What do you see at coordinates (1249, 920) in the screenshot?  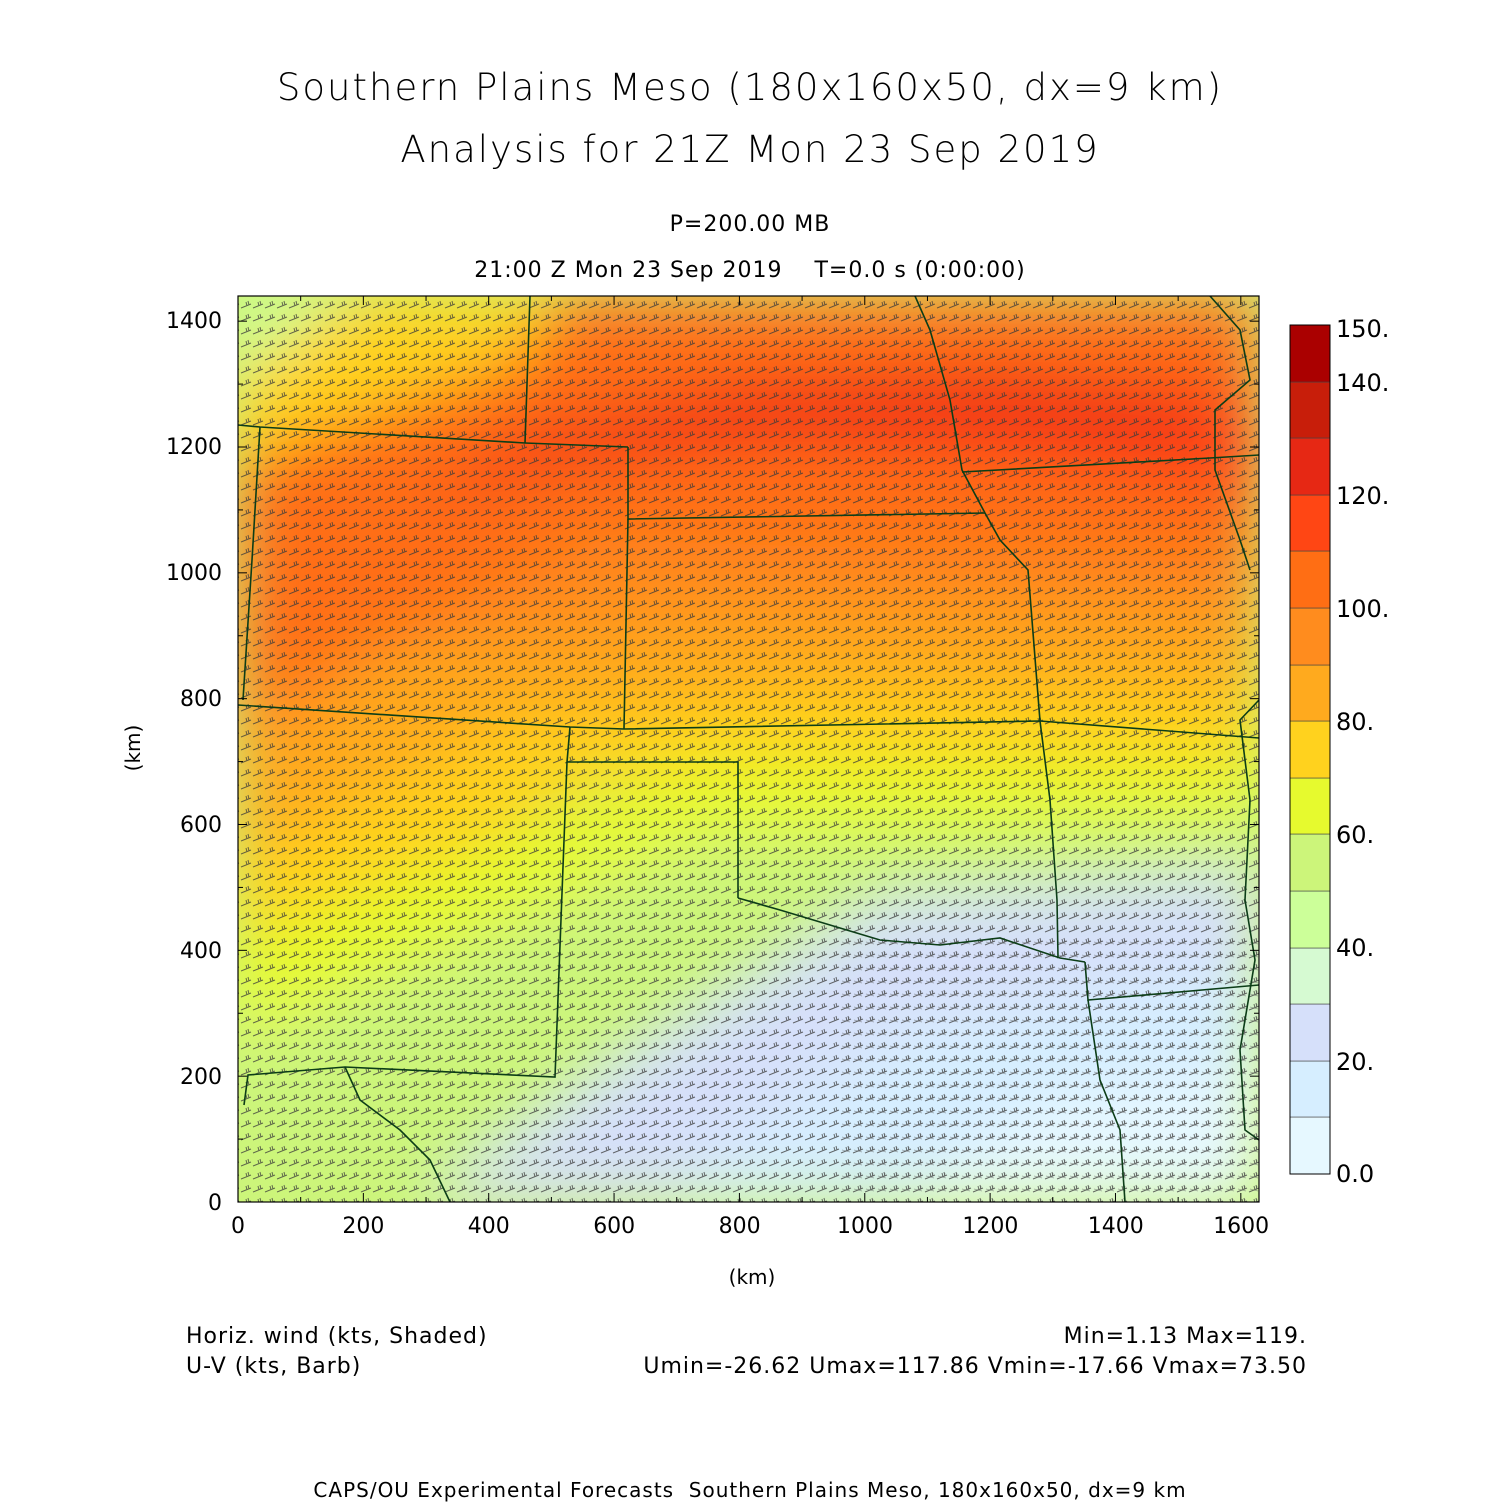 I see `border-mississippi-lower` at bounding box center [1249, 920].